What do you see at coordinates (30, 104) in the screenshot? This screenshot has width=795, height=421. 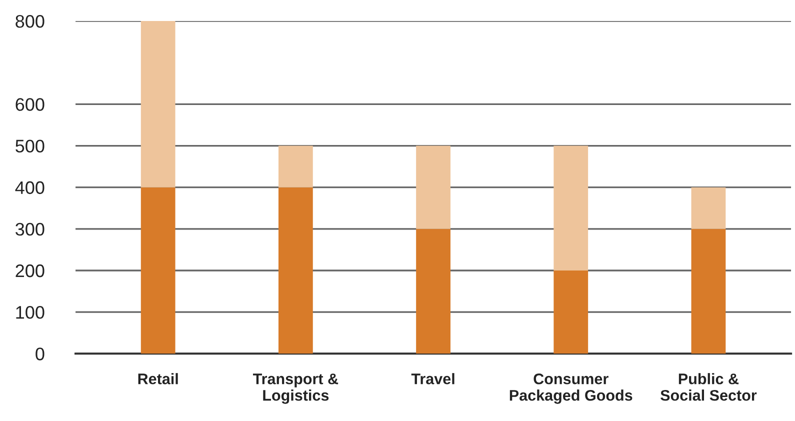 I see `y-tick-label: 600` at bounding box center [30, 104].